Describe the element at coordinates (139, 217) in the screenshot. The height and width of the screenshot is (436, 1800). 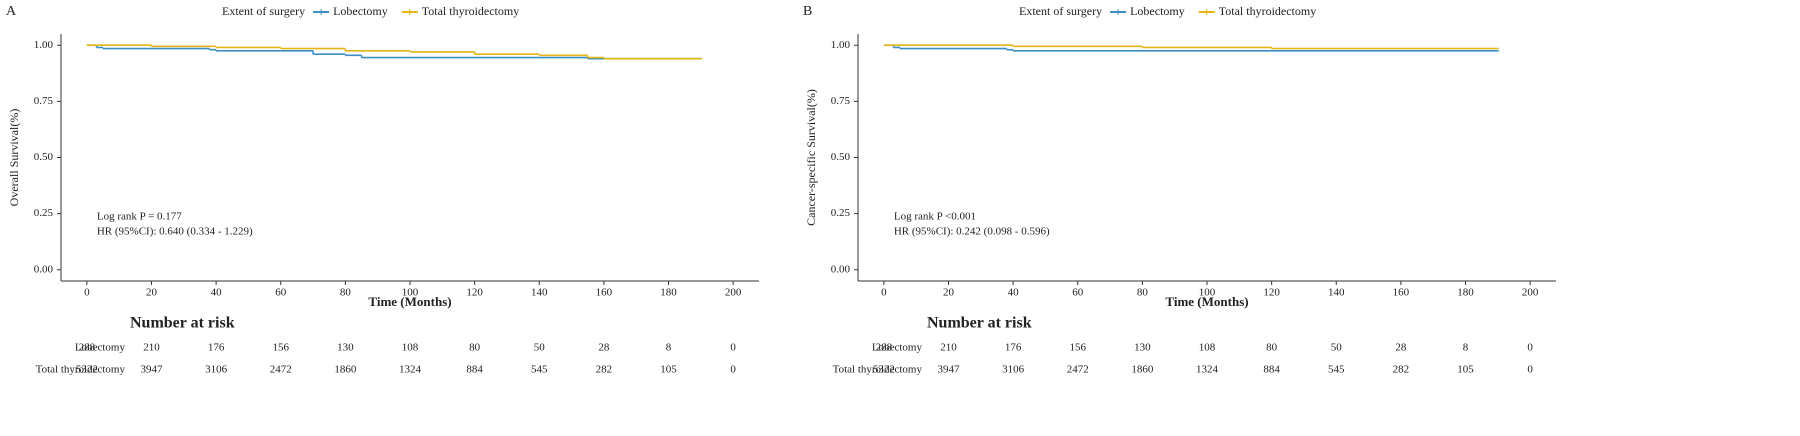
I see `annotation: Log rank P = 0.177` at that location.